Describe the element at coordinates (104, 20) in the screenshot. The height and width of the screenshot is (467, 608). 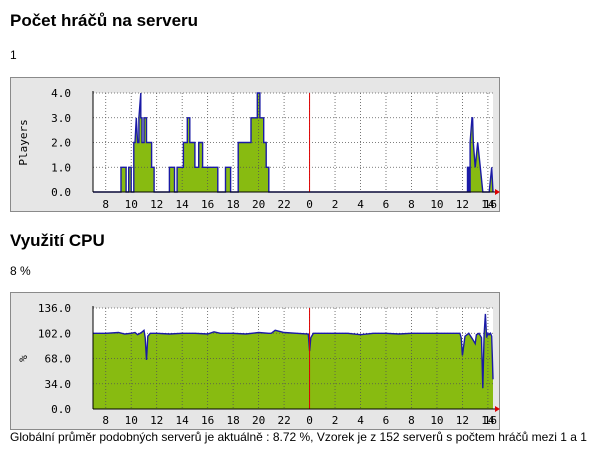
I see `players-section-title: Počet hráčů na serveru` at that location.